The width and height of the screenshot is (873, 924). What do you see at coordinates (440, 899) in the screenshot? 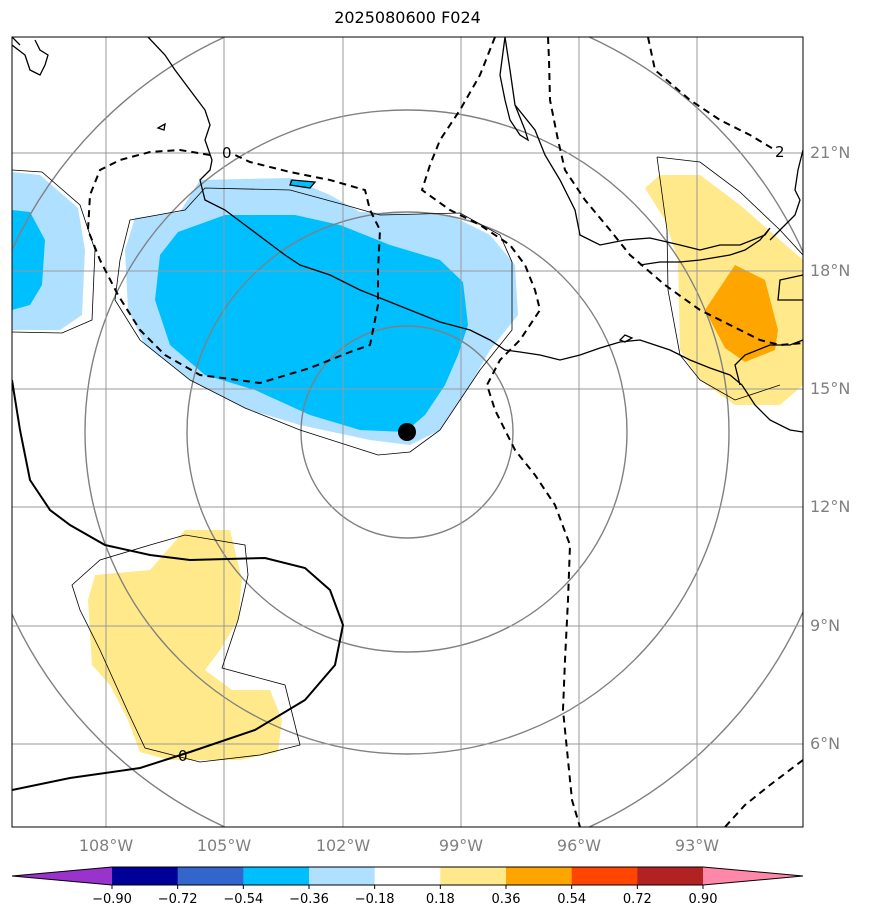
I see `colorbar-tick-label: 0.18` at bounding box center [440, 899].